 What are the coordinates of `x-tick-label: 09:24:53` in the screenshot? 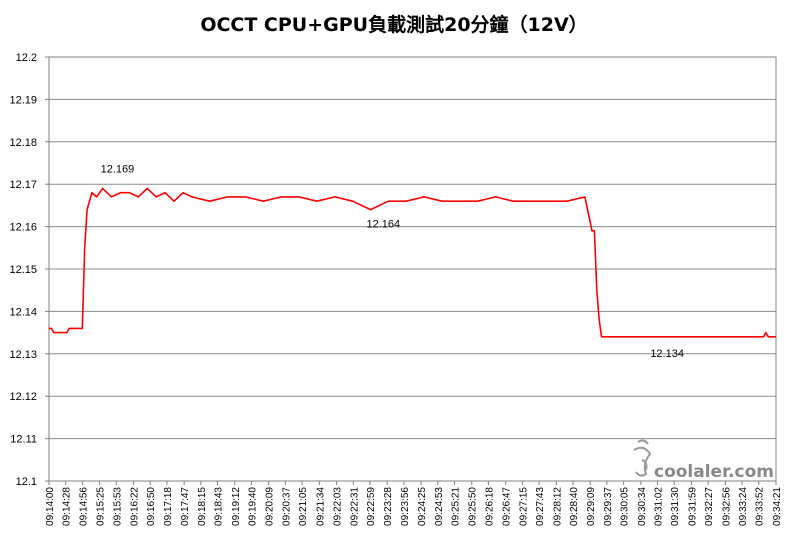 It's located at (439, 506).